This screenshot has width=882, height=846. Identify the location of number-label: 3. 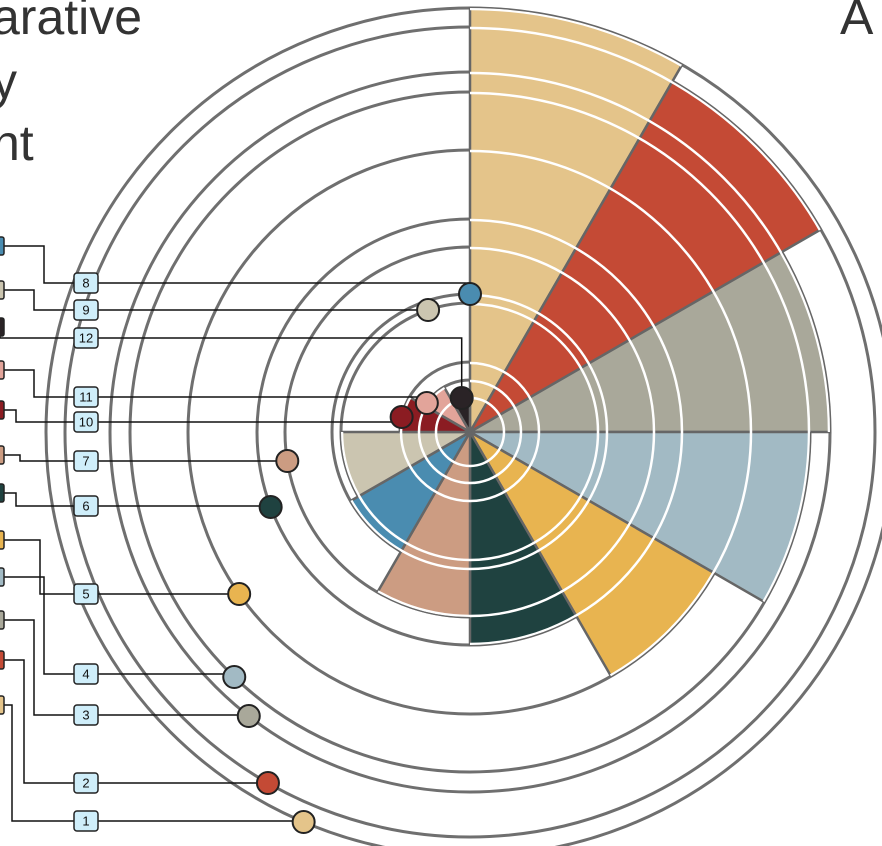
(85, 714).